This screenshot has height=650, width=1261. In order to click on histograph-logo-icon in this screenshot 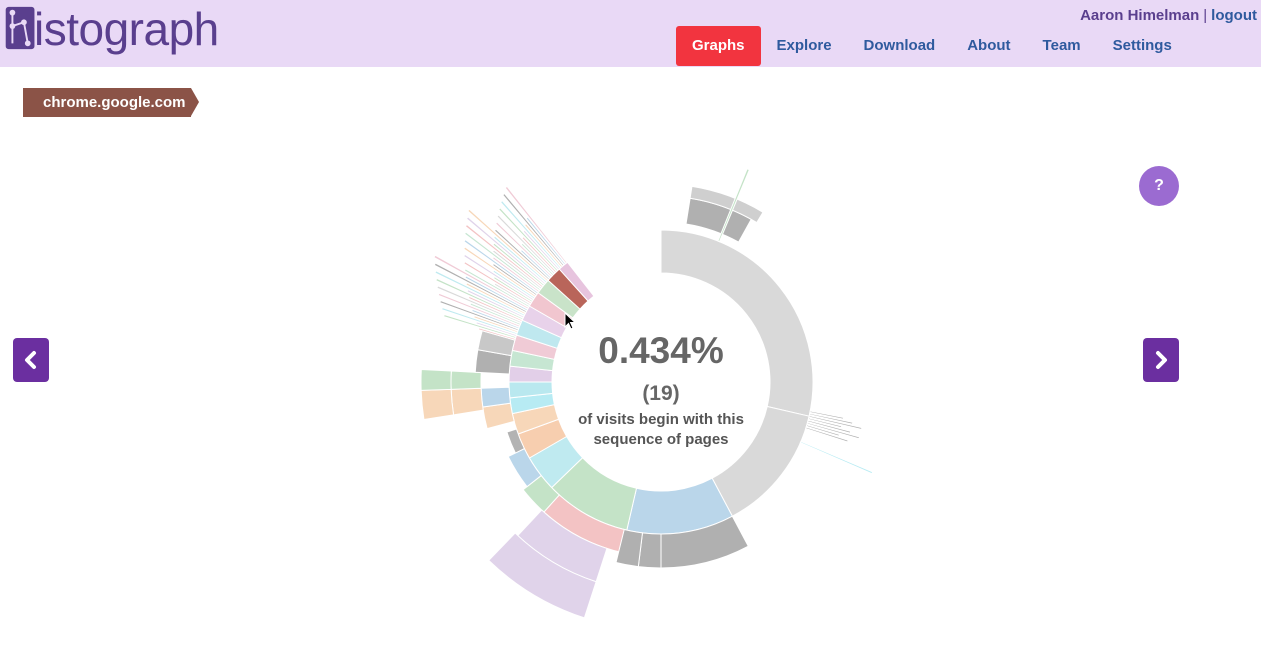, I will do `click(20, 28)`.